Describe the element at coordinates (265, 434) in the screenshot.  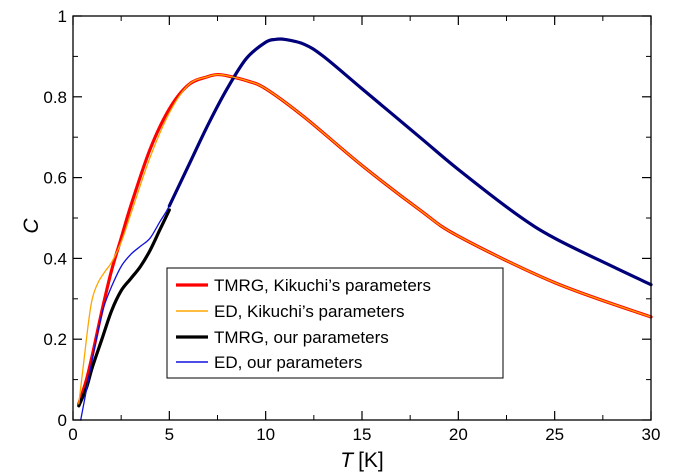
I see `x-tick-label: 10` at that location.